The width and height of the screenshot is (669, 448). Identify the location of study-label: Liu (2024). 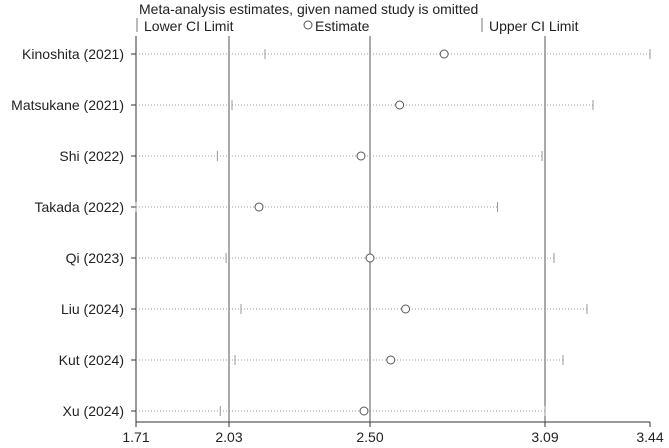
(92, 309).